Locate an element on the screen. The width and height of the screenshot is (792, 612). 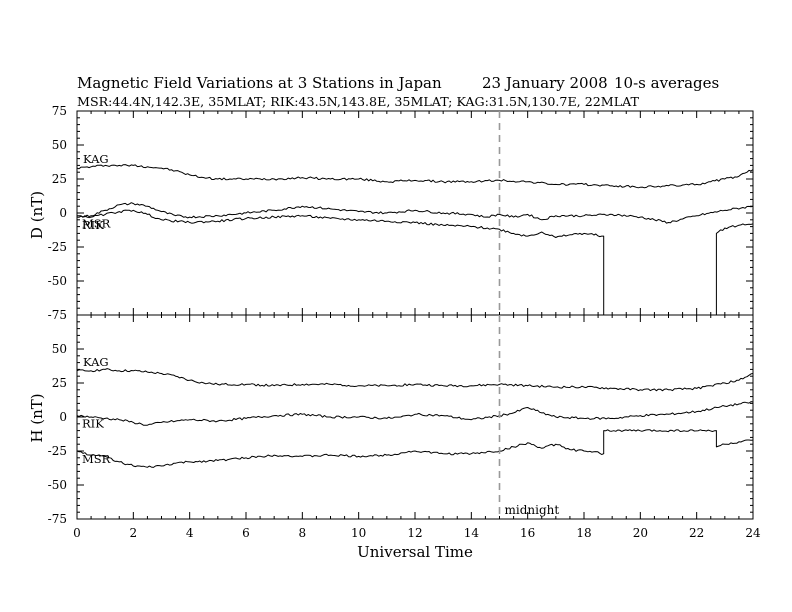
d-series-msr is located at coordinates (415, 262).